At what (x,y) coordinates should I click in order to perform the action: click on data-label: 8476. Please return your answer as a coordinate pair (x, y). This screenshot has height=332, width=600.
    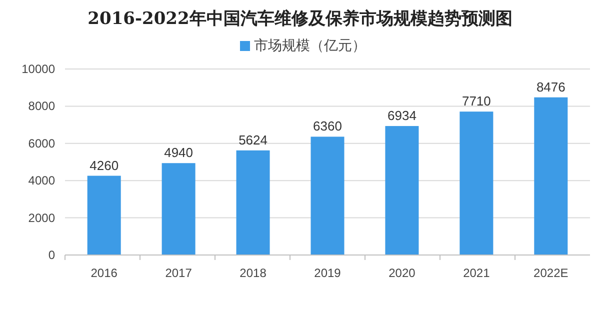
    Looking at the image, I should click on (551, 86).